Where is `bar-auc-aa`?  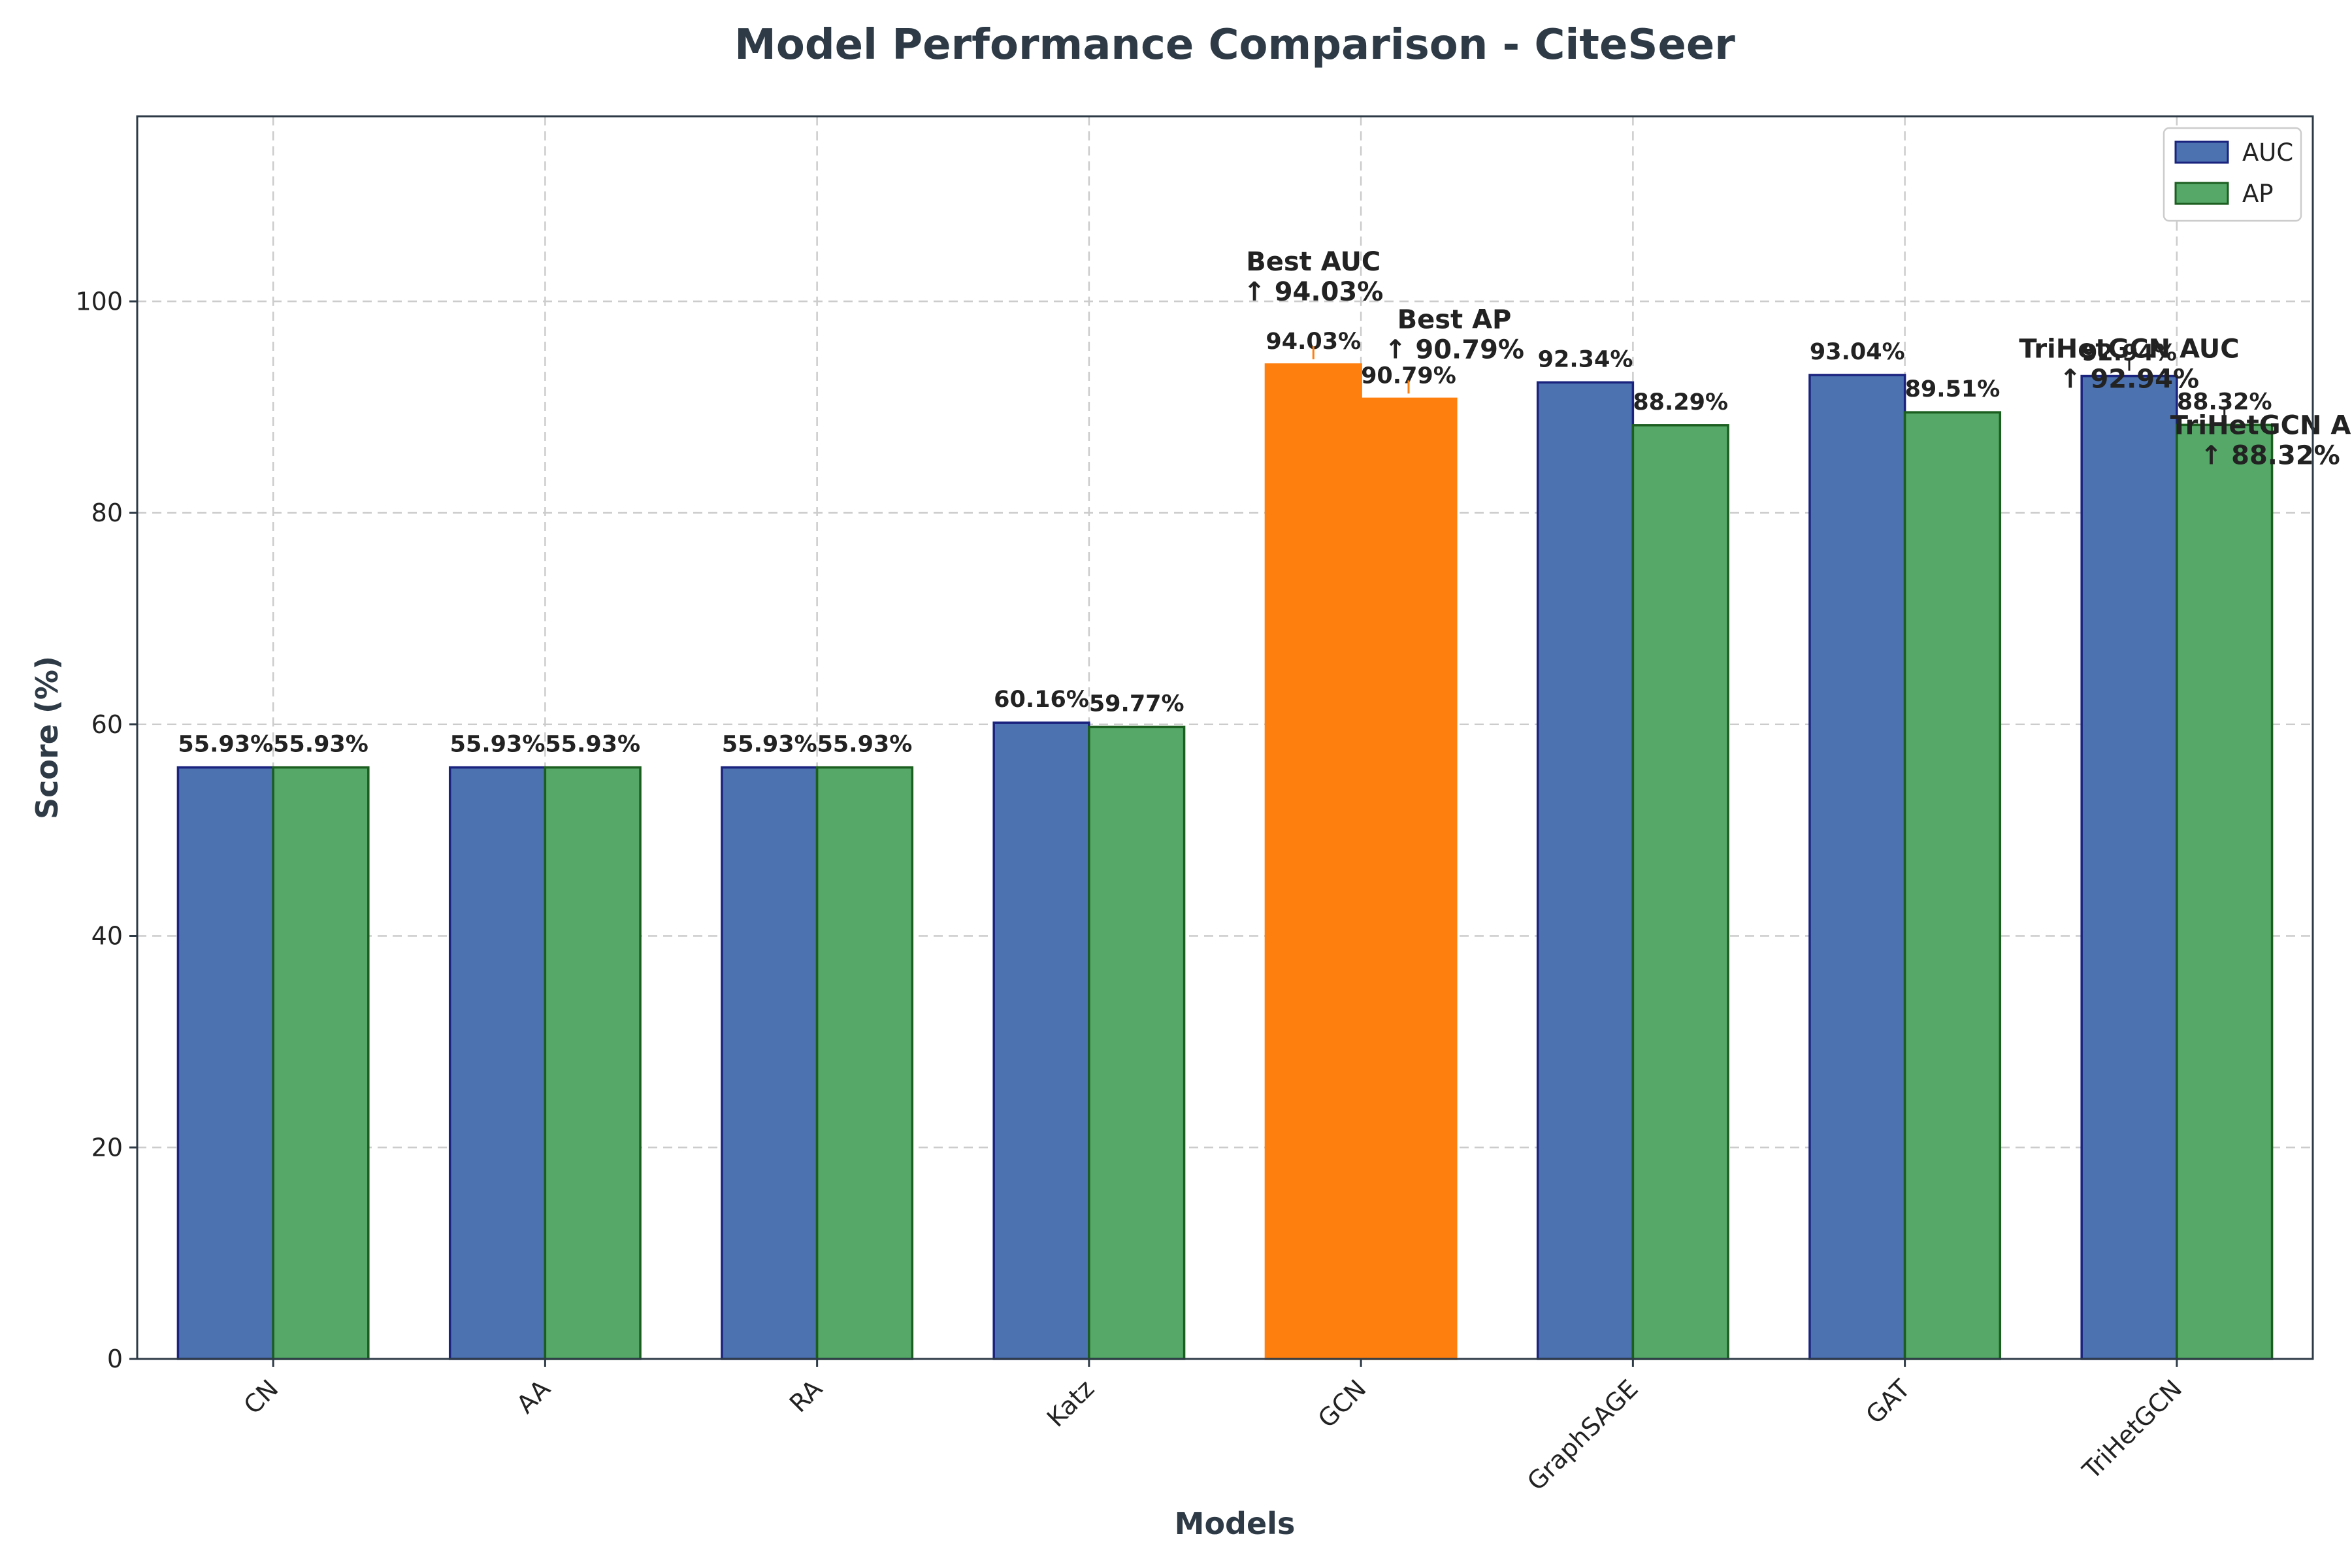
bar-auc-aa is located at coordinates (497, 1063).